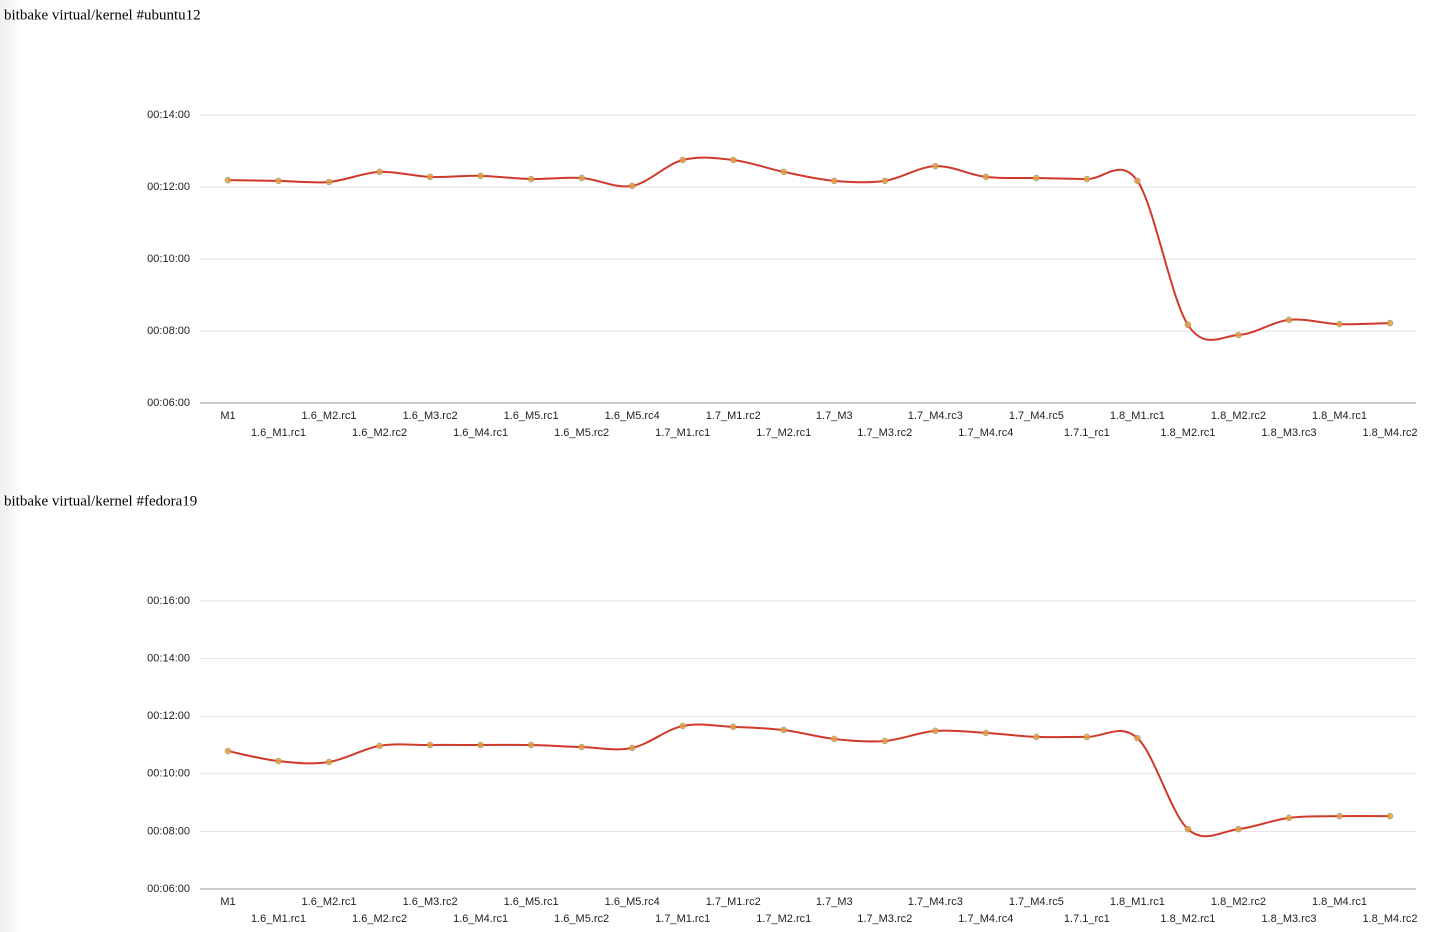  Describe the element at coordinates (783, 919) in the screenshot. I see `x-tick-label: 1.7_M2.rc1` at that location.